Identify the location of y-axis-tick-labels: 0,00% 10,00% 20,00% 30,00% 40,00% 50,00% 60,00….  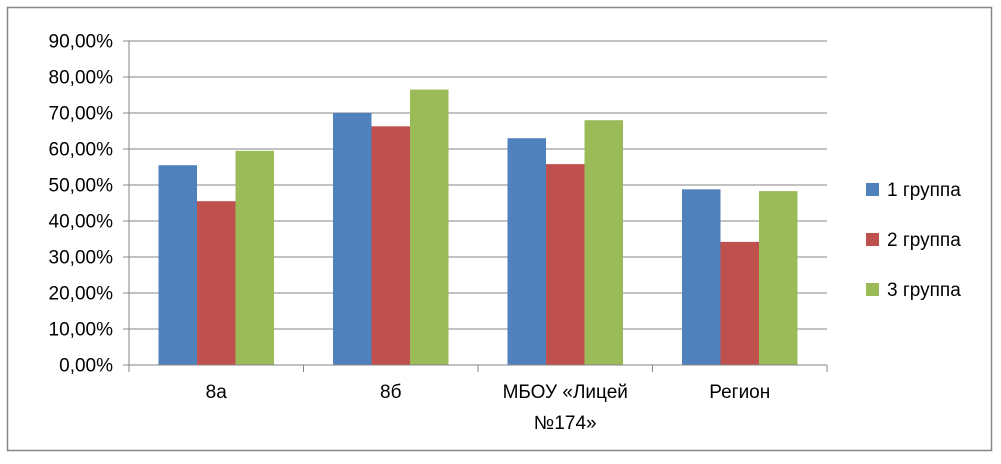
(81, 204).